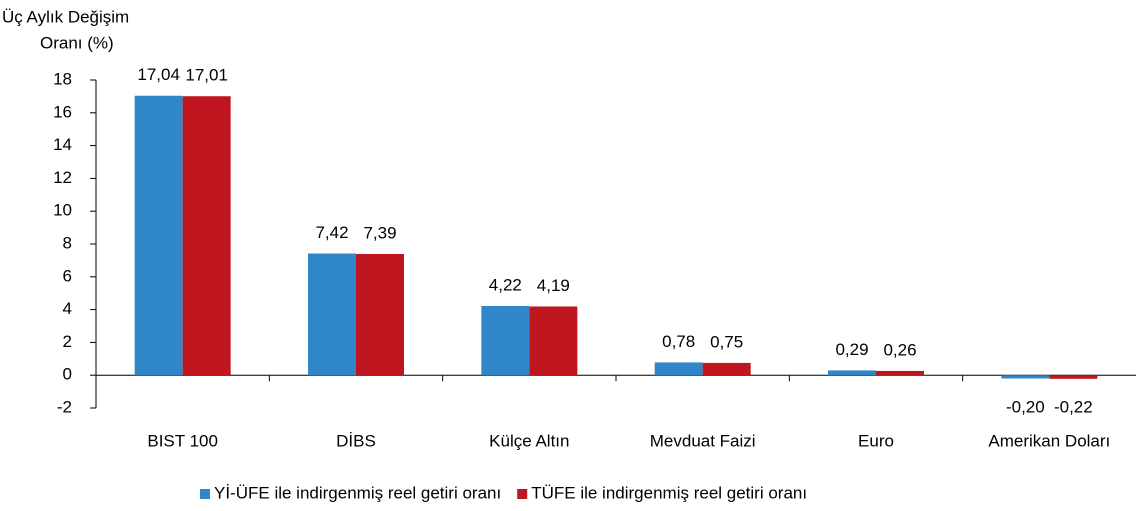 This screenshot has width=1136, height=511. What do you see at coordinates (1025, 406) in the screenshot?
I see `value-label: -0,20` at bounding box center [1025, 406].